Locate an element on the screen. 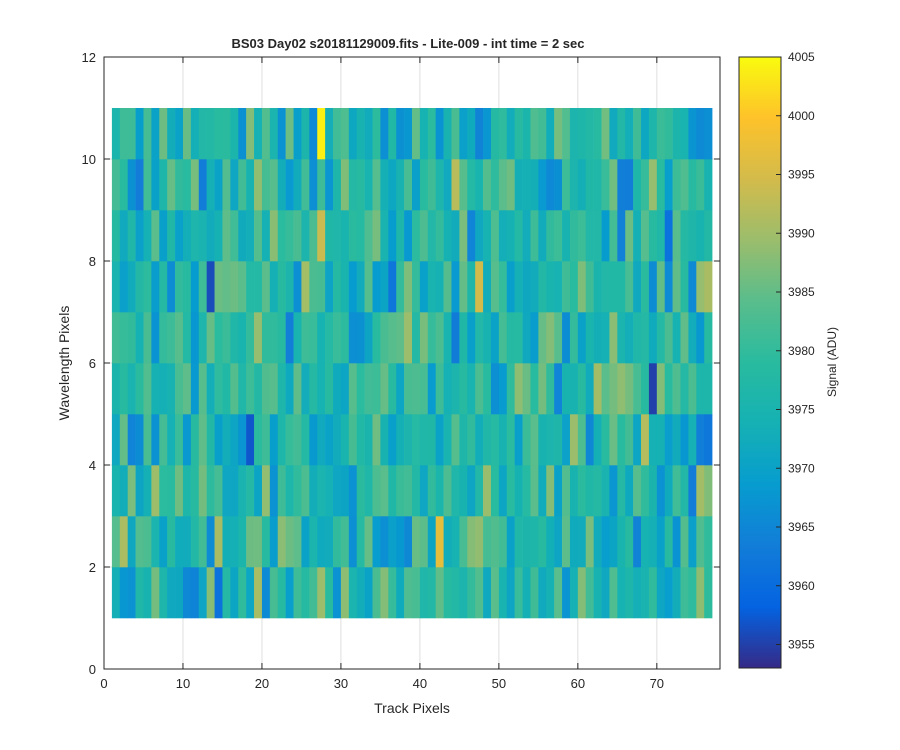 The width and height of the screenshot is (900, 750). colorbar-tick-label: 3980 is located at coordinates (801, 351).